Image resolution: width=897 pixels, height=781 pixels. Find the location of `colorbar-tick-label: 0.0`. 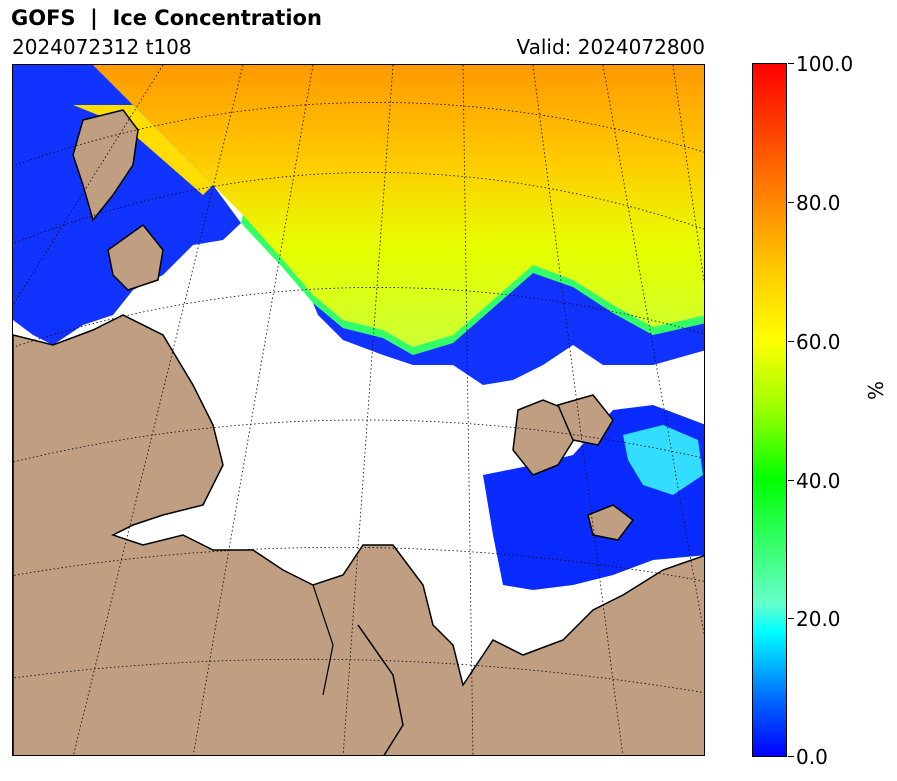

colorbar-tick-label: 0.0 is located at coordinates (812, 757).